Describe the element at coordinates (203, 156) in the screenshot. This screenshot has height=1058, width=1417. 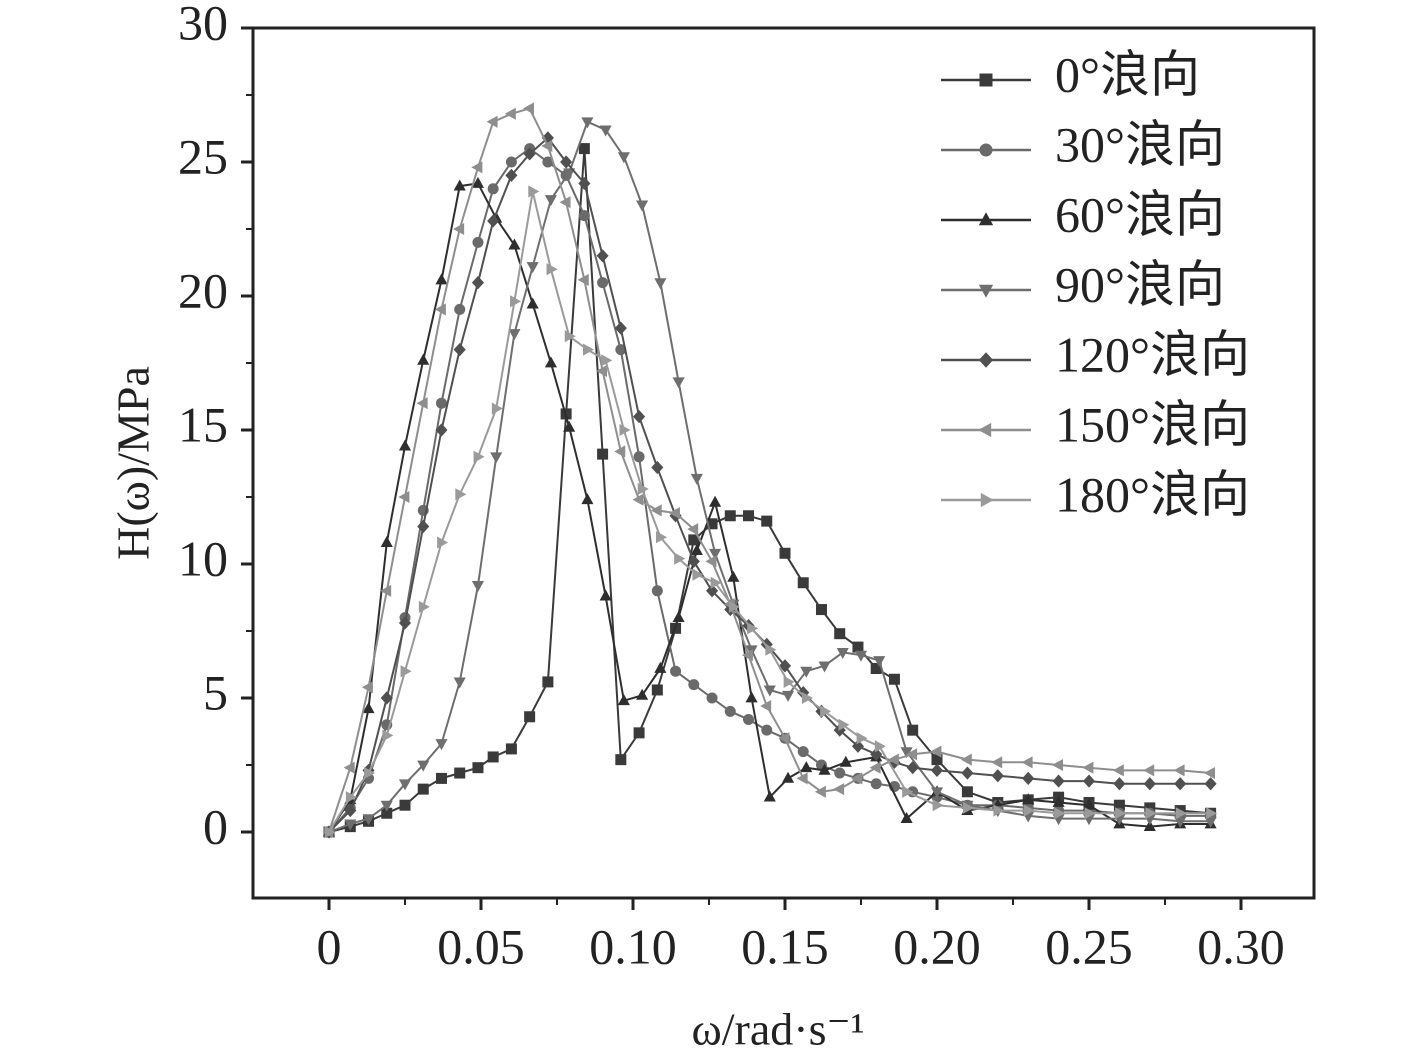
I see `y-tick-label: 25` at that location.